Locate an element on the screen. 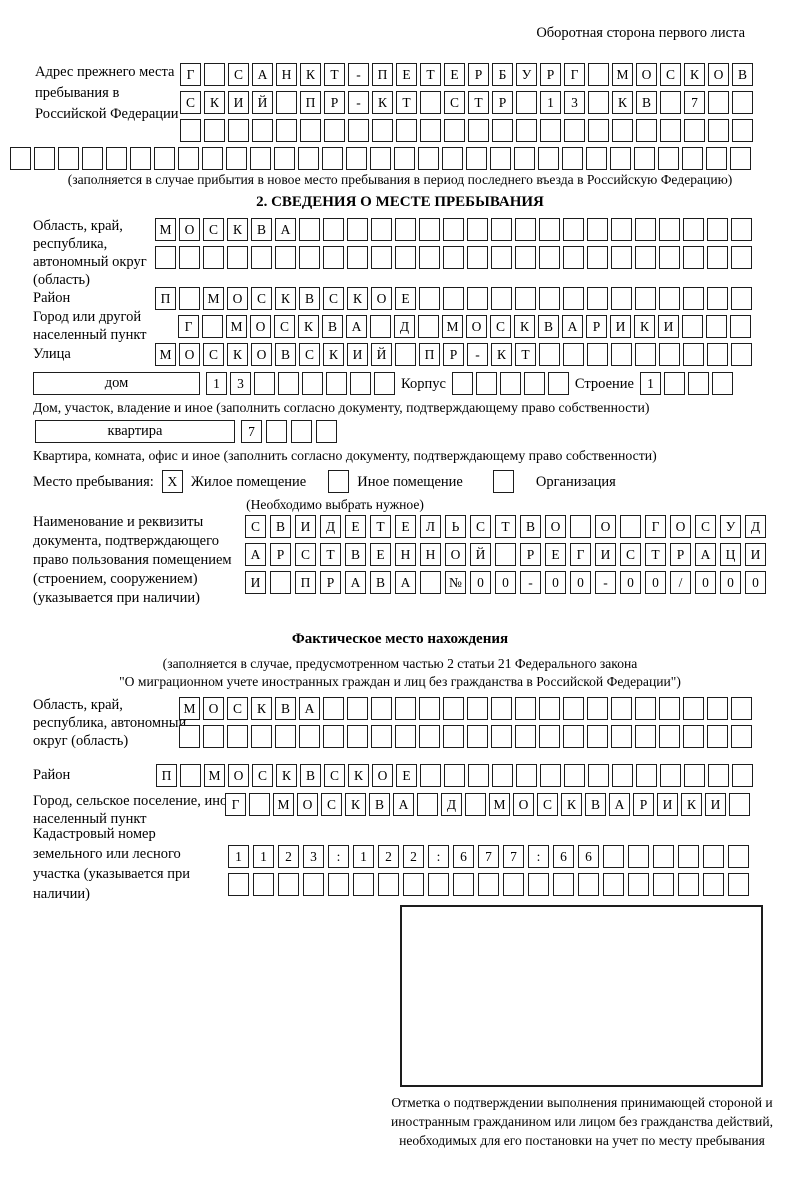 This screenshot has width=800, height=1180. char-box: А is located at coordinates (262, 74).